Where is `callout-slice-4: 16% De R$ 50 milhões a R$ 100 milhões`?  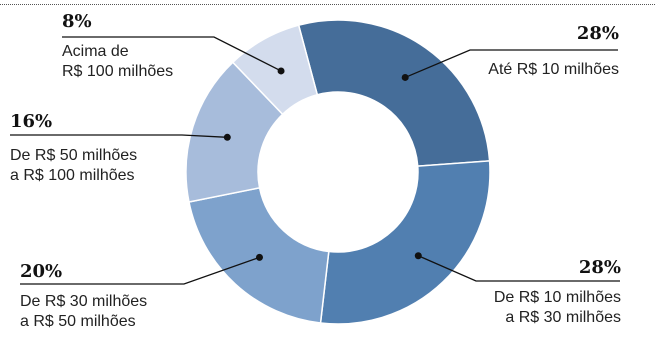
callout-slice-4: 16% De R$ 50 milhões a R$ 100 milhões is located at coordinates (73, 149).